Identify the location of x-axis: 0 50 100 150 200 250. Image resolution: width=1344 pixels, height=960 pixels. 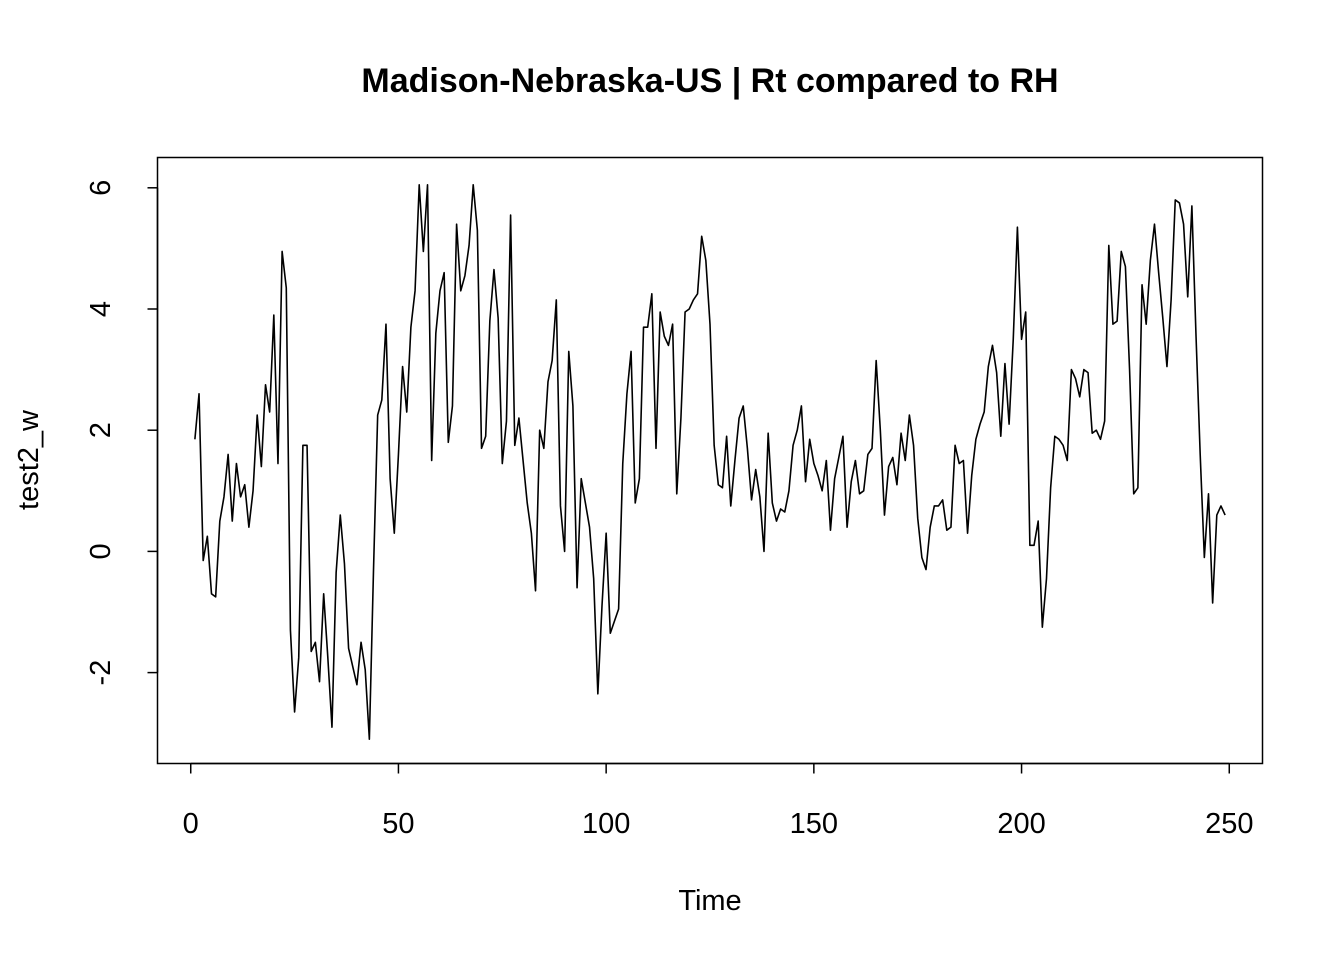
(718, 801).